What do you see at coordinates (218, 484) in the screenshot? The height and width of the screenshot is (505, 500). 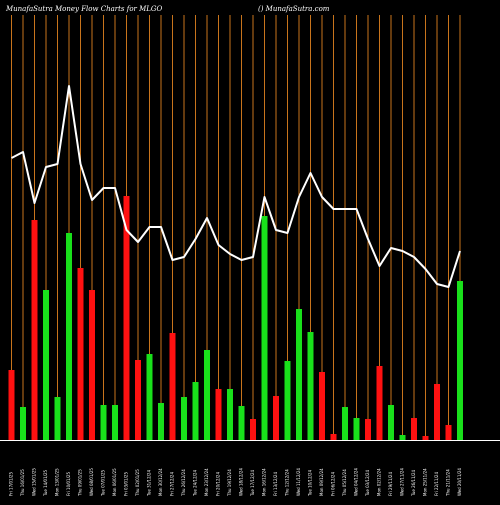 I see `x-tick-label: Fri 20/12/24` at bounding box center [218, 484].